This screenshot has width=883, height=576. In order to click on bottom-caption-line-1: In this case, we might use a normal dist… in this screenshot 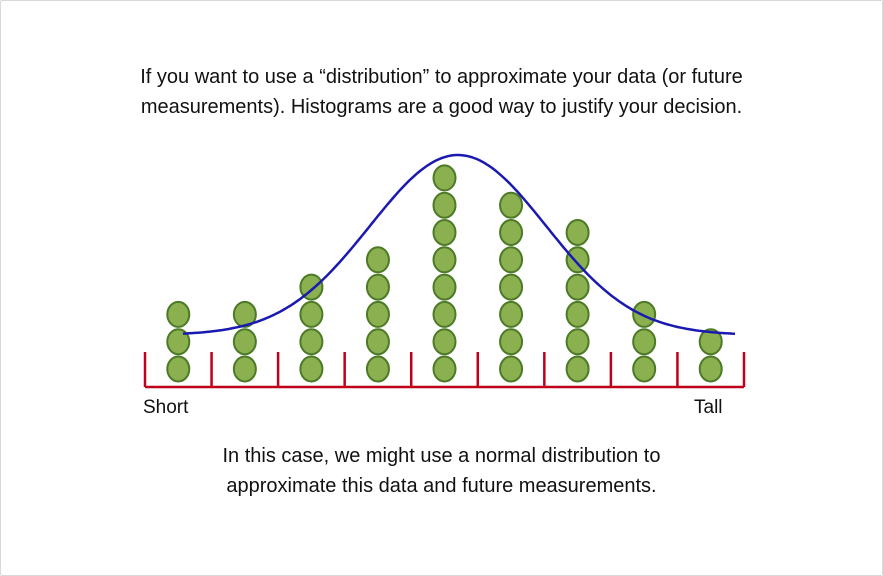, I will do `click(441, 456)`.